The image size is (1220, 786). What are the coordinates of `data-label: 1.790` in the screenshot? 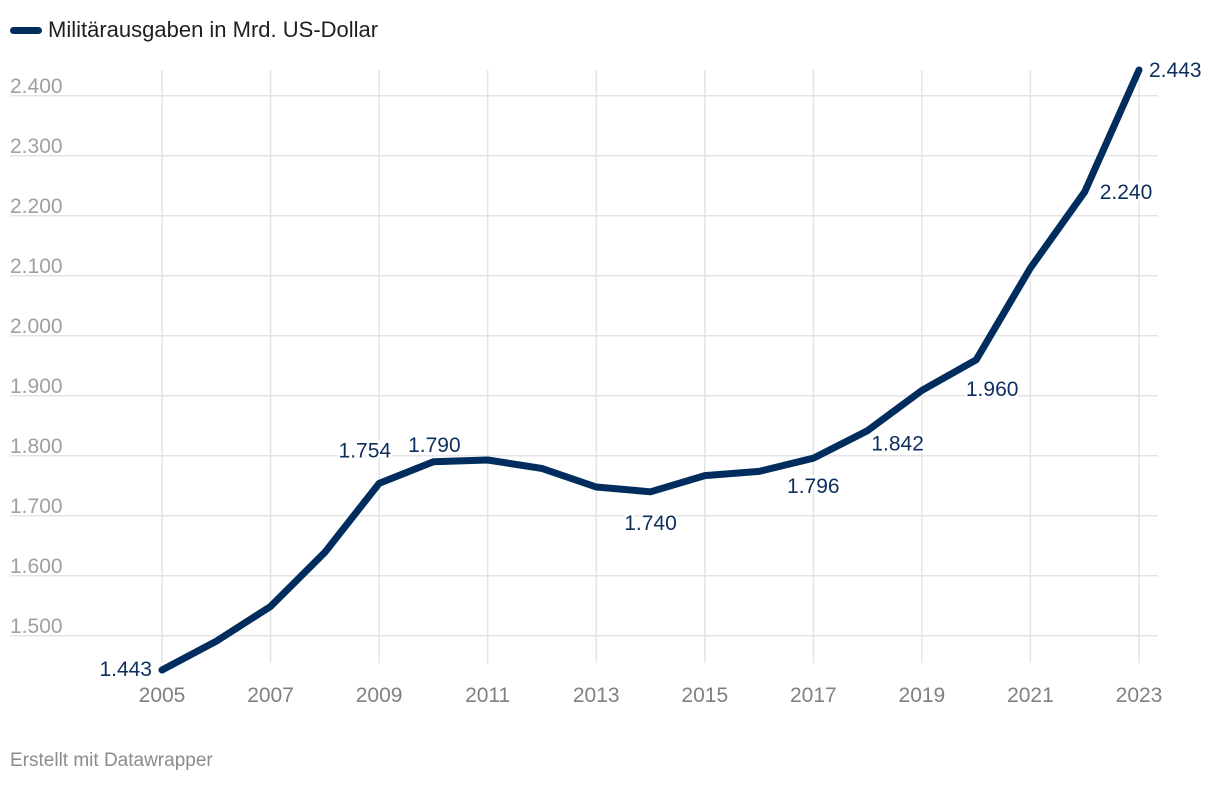 It's located at (434, 445).